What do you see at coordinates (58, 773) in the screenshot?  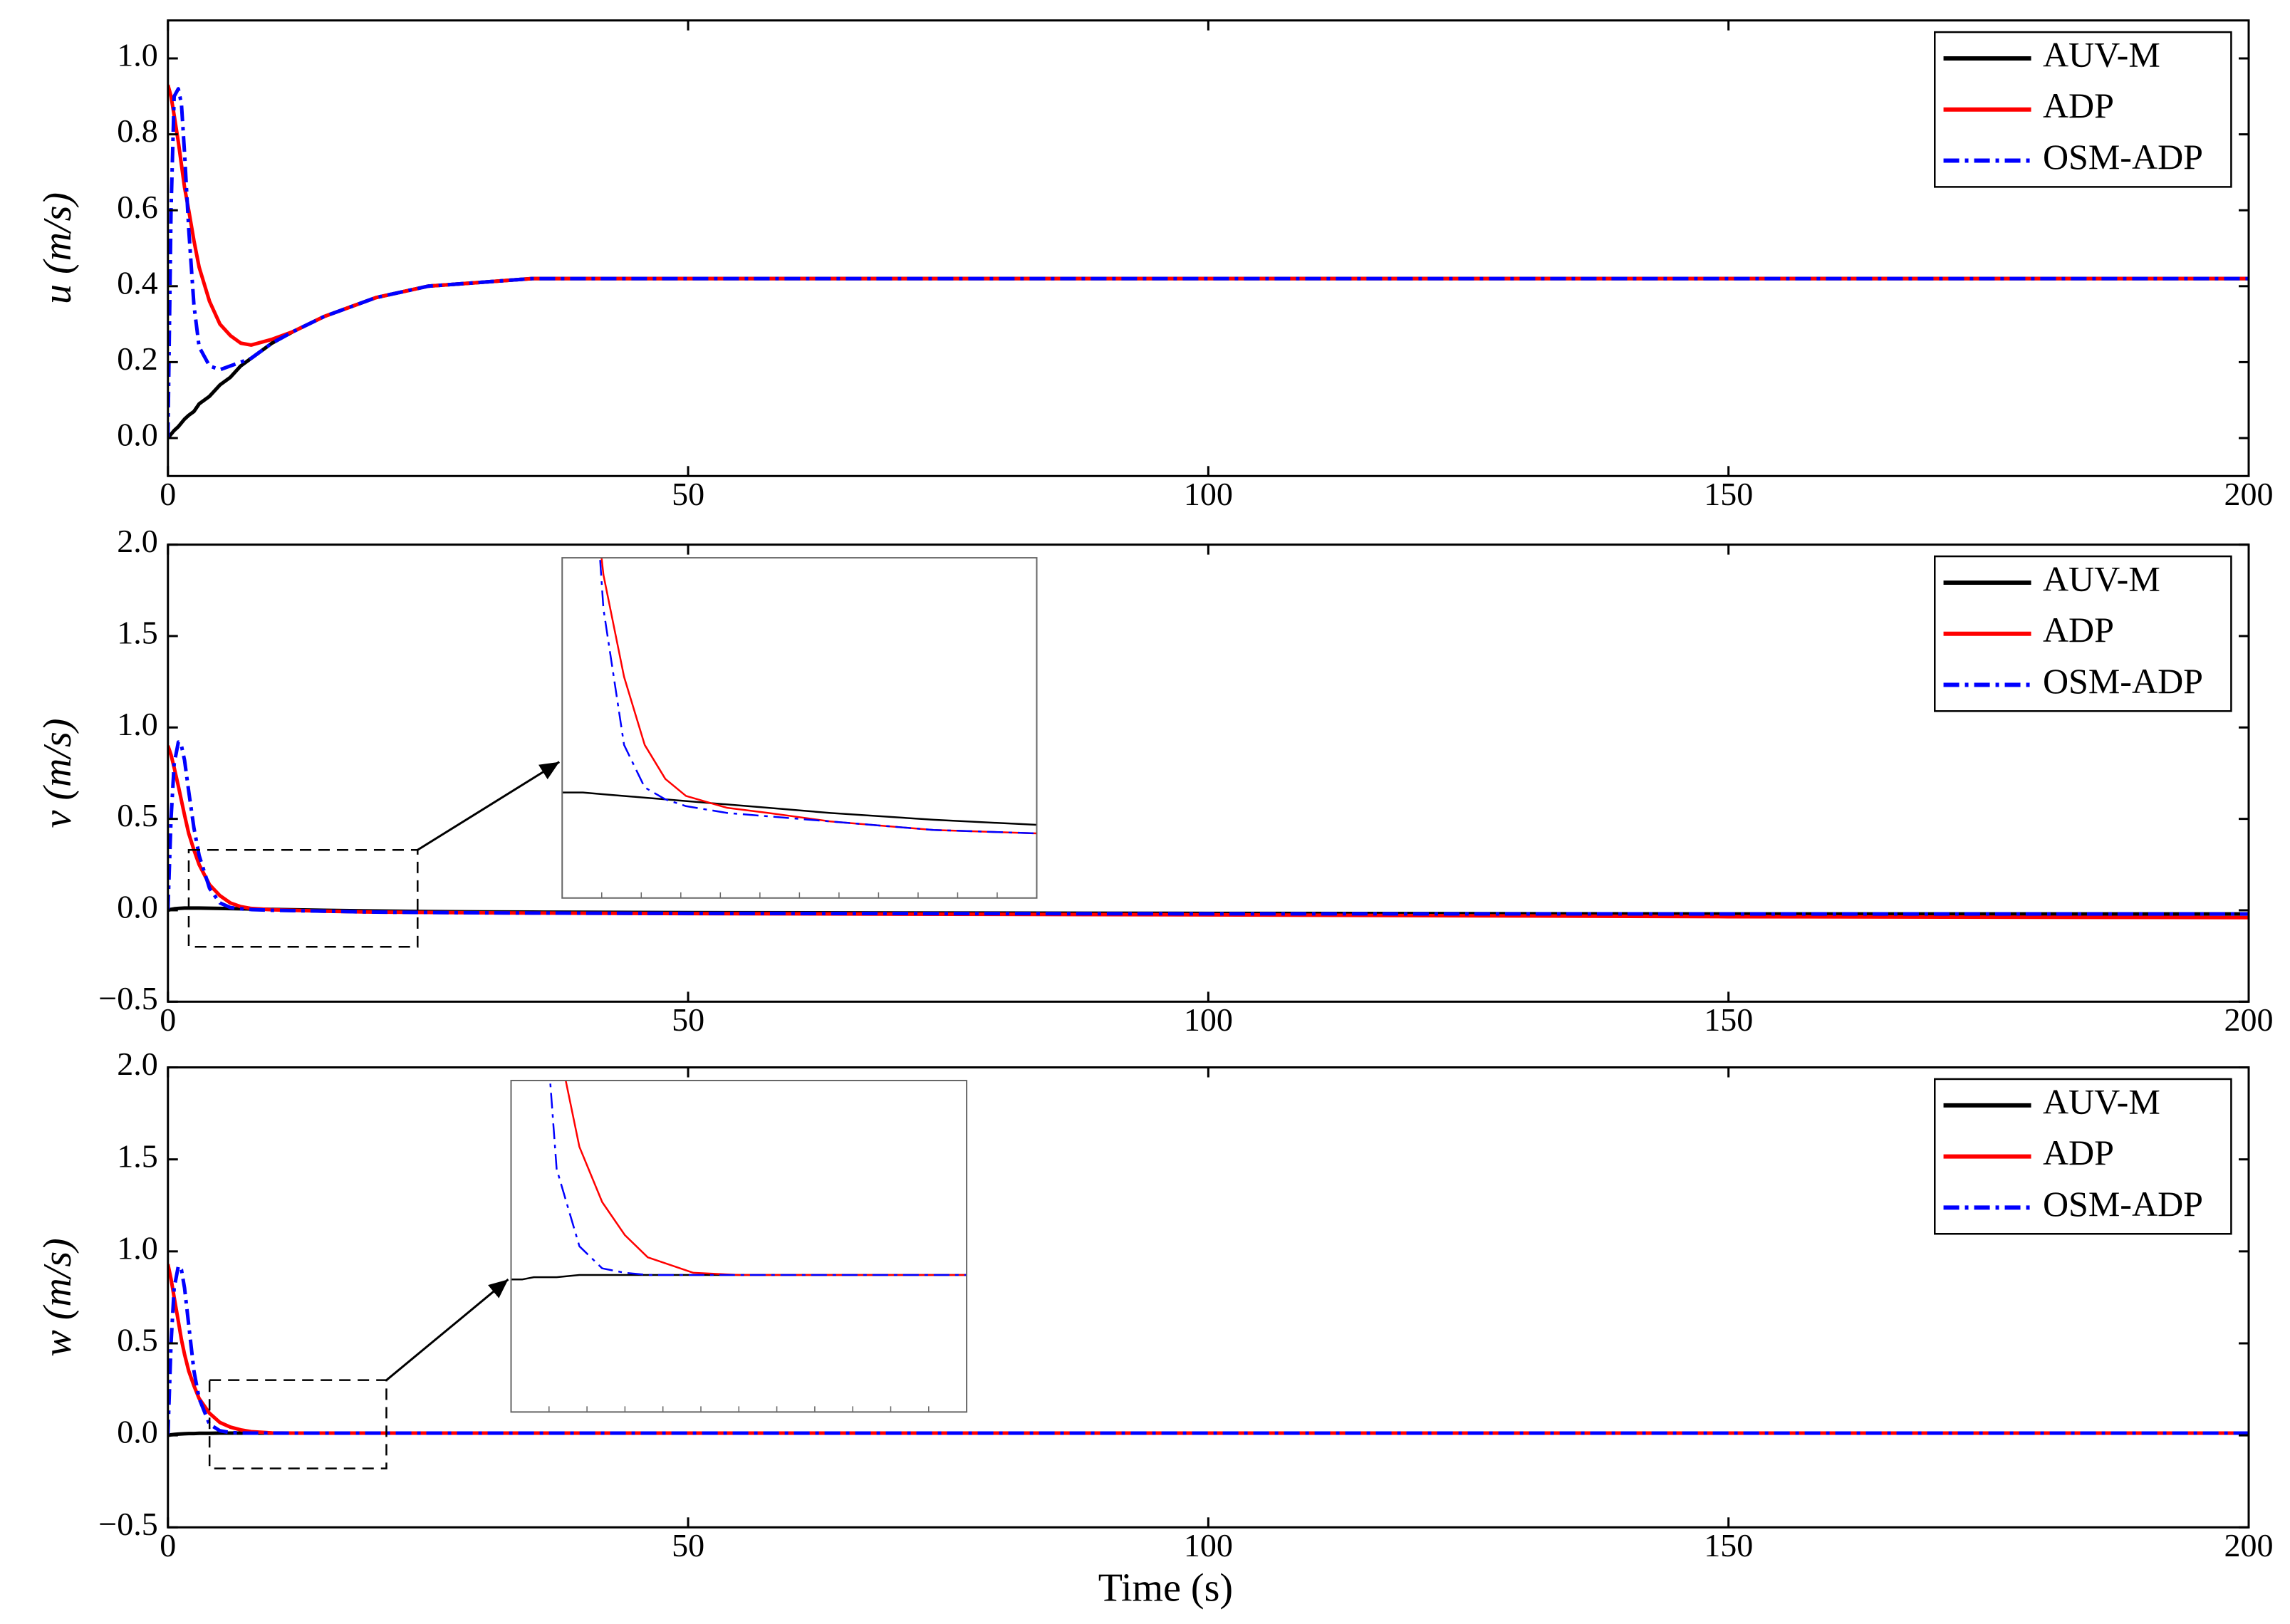 I see `y-axis-label: v (m/s)` at bounding box center [58, 773].